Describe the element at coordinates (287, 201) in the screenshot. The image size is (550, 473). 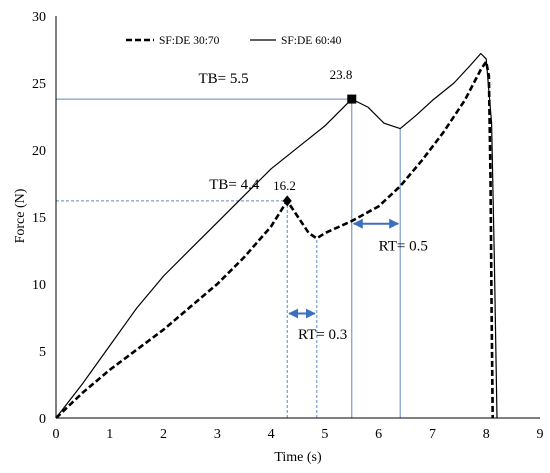
I see `peak-marker-diamond` at that location.